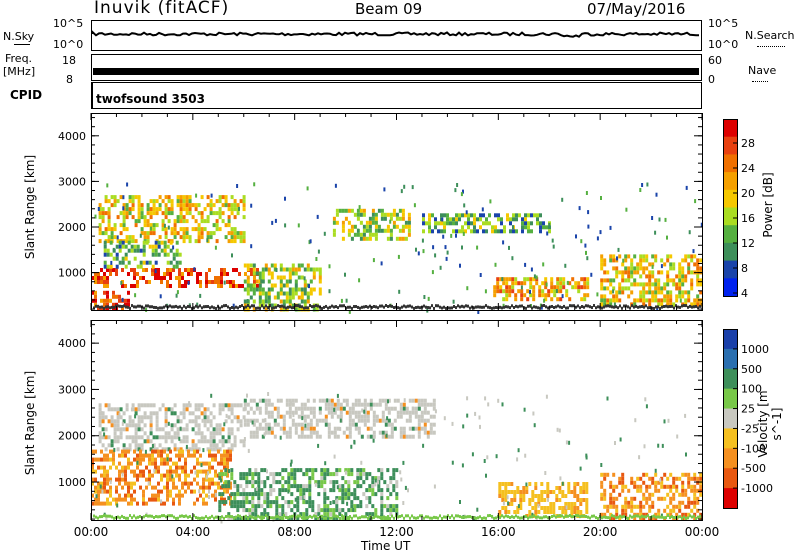 This screenshot has height=554, width=800. I want to click on colorbar-swatch, so click(730, 359).